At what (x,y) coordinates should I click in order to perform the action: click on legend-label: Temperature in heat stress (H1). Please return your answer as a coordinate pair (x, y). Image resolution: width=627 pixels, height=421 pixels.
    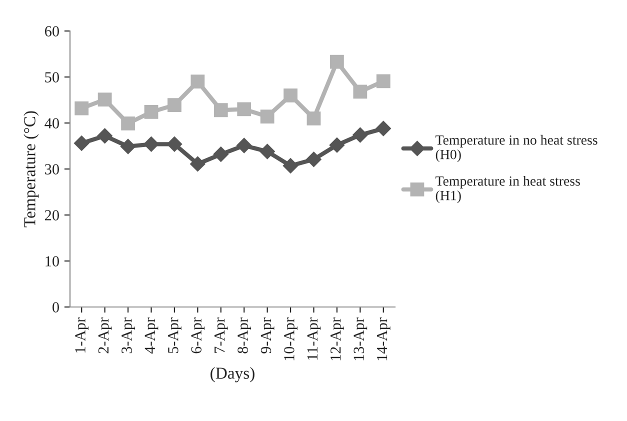
    Looking at the image, I should click on (508, 190).